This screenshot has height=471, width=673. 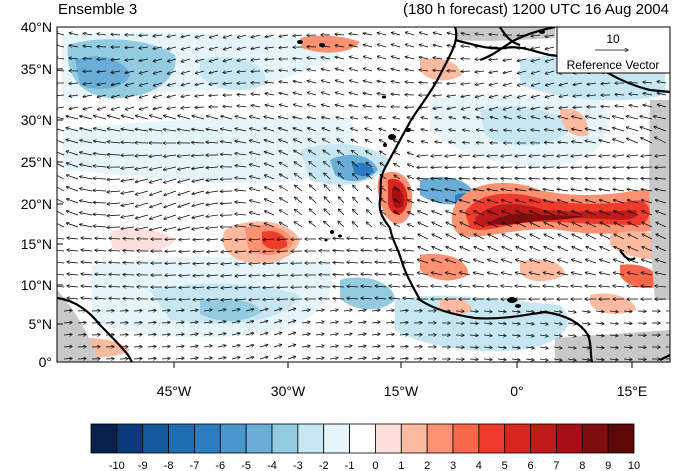 I want to click on colorbar-label: 5, so click(x=505, y=465).